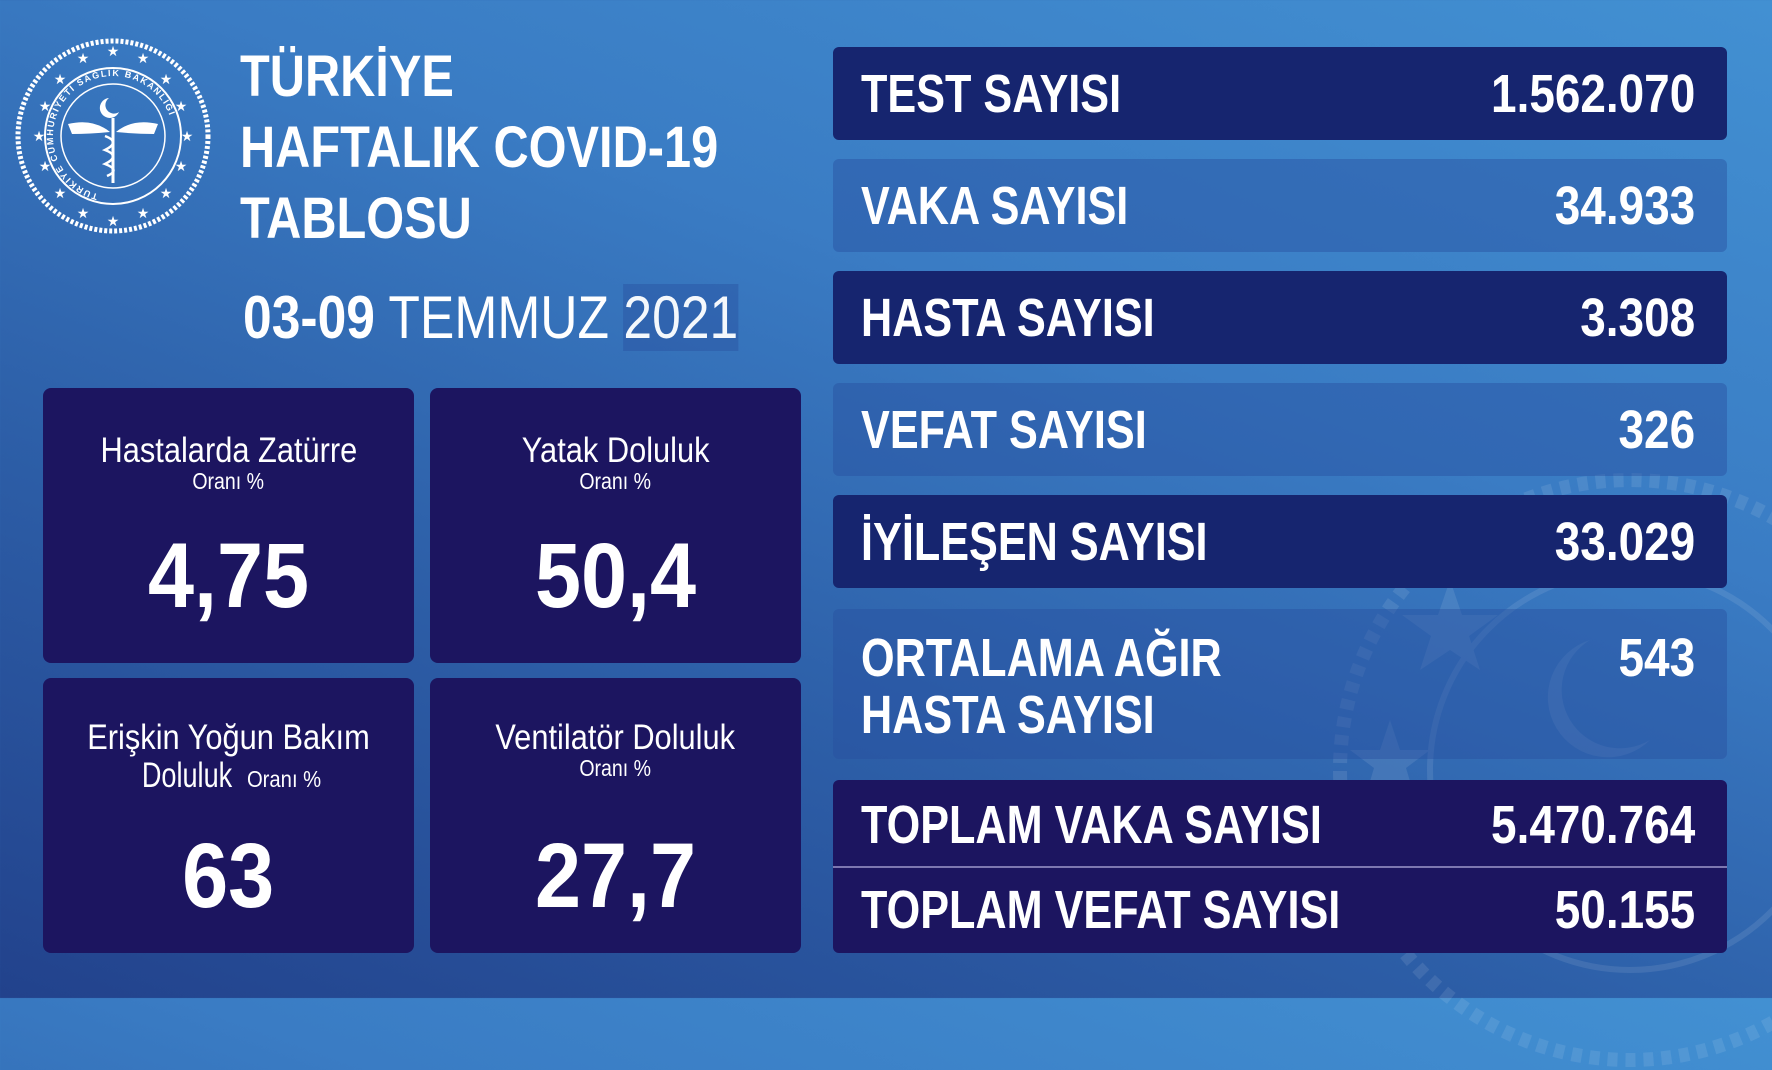  I want to click on row-label: ORTALAMA AĞIR, so click(1041, 658).